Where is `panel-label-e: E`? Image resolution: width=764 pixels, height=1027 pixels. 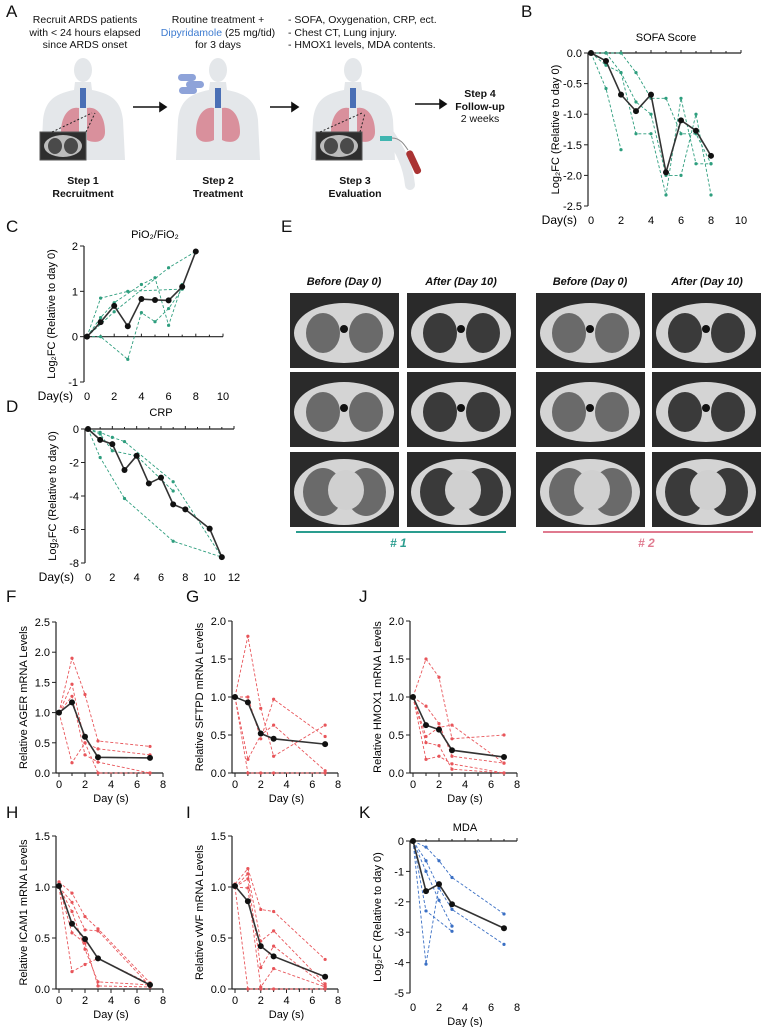
panel-label-e: E is located at coordinates (287, 226).